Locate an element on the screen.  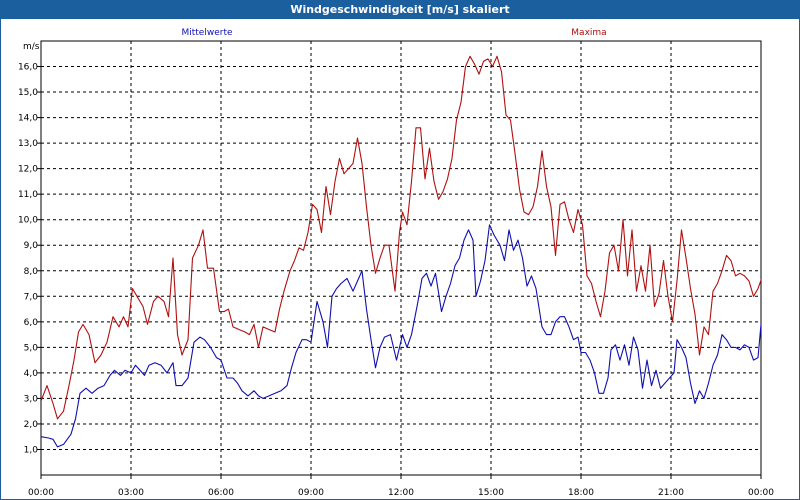
x-tick-time-label: 03:00 is located at coordinates (131, 493).